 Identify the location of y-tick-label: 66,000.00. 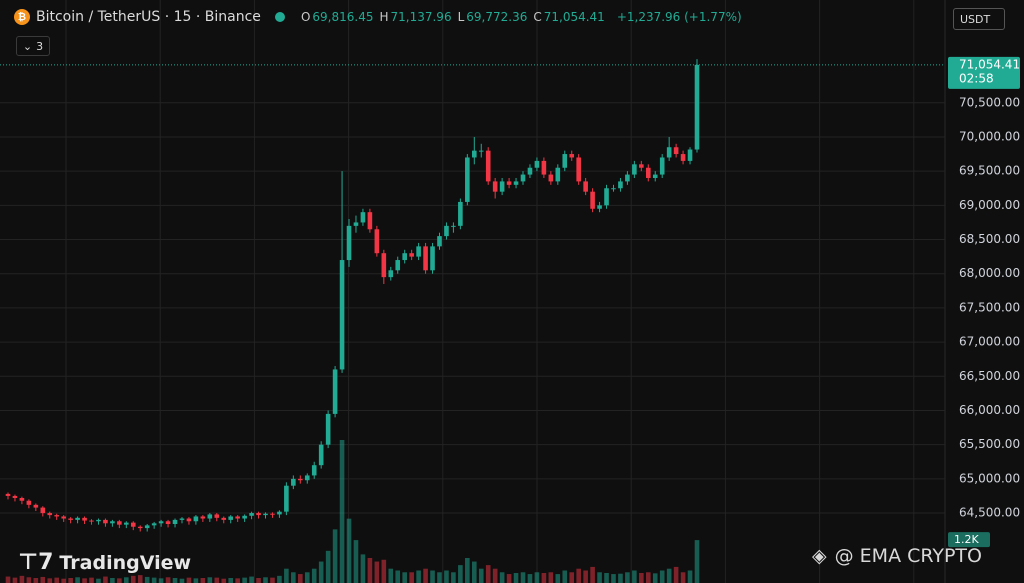
(989, 410).